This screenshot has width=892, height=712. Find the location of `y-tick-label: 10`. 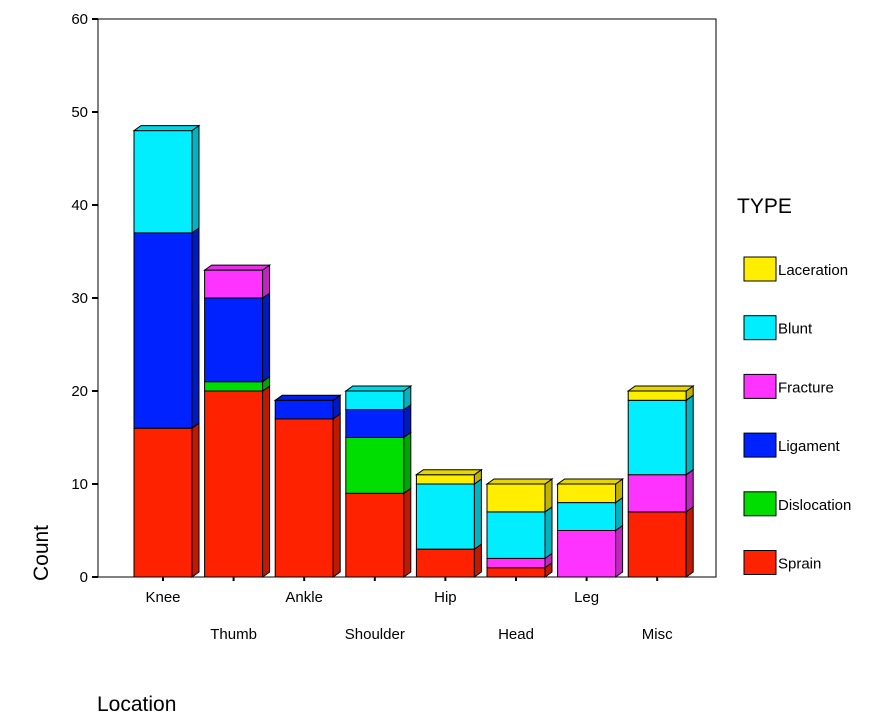

y-tick-label: 10 is located at coordinates (79, 484).